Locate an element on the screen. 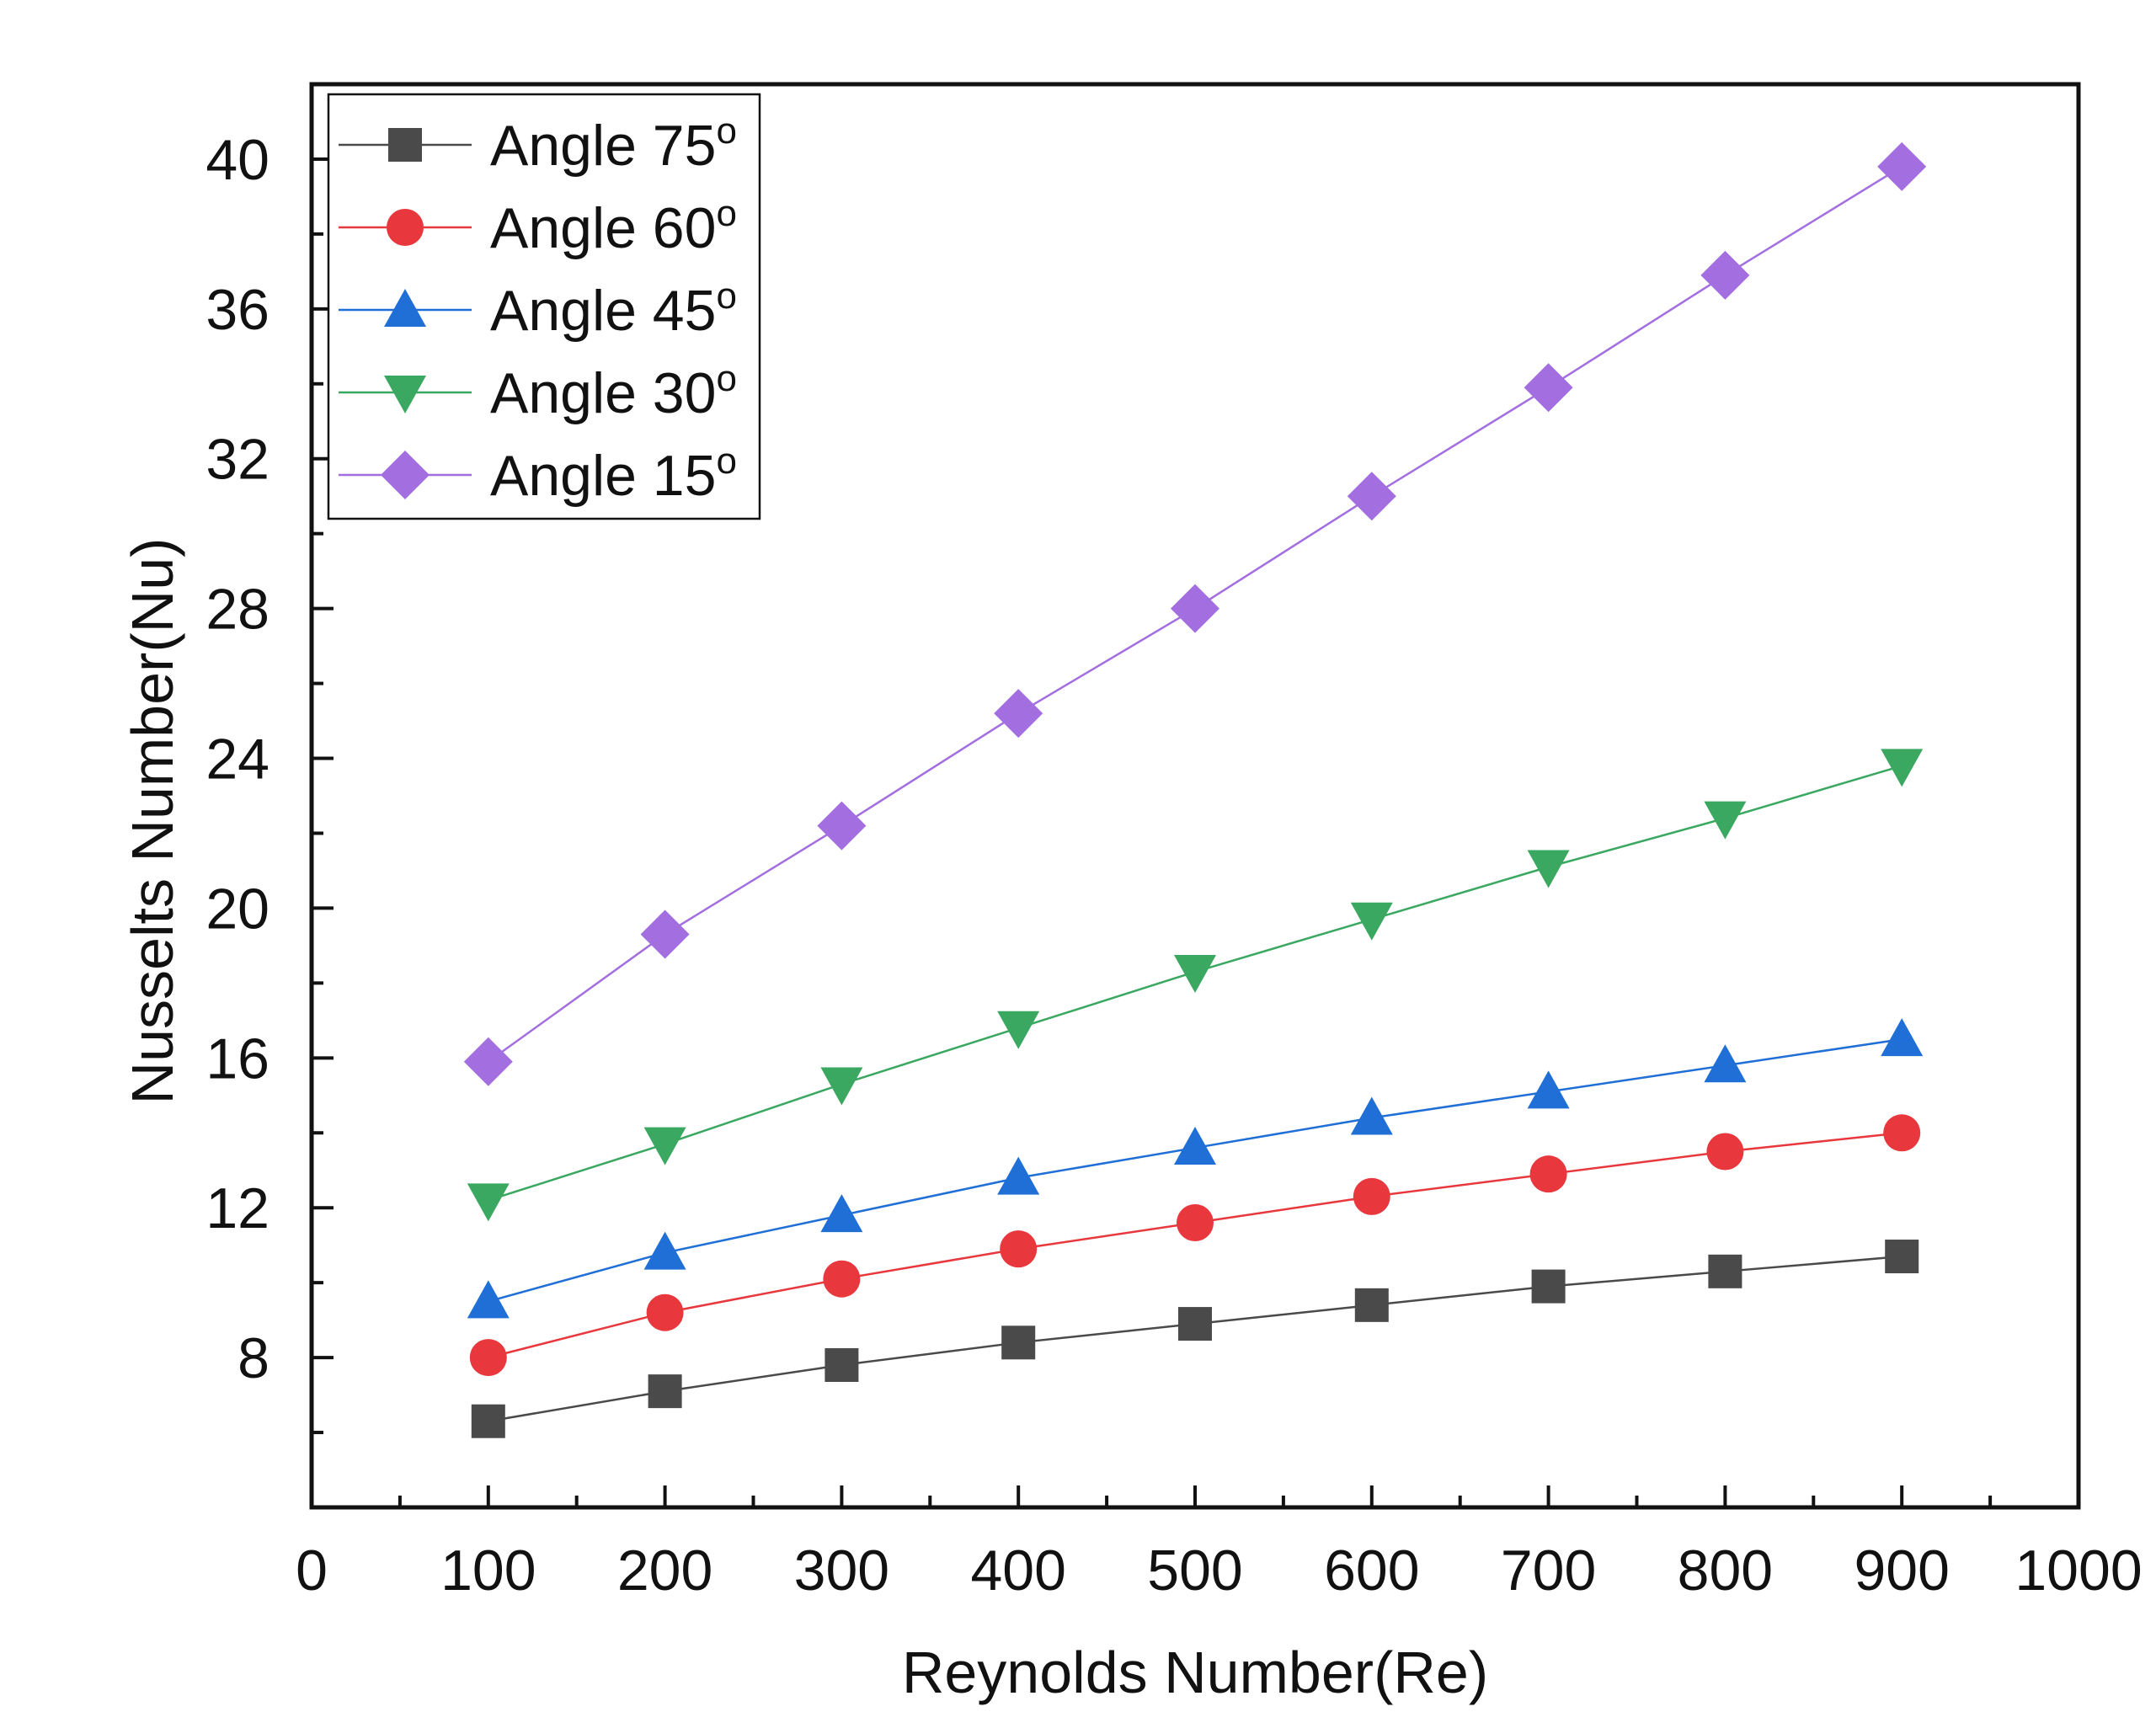 The image size is (2156, 1728). x-tick-label: 300 is located at coordinates (841, 1571).